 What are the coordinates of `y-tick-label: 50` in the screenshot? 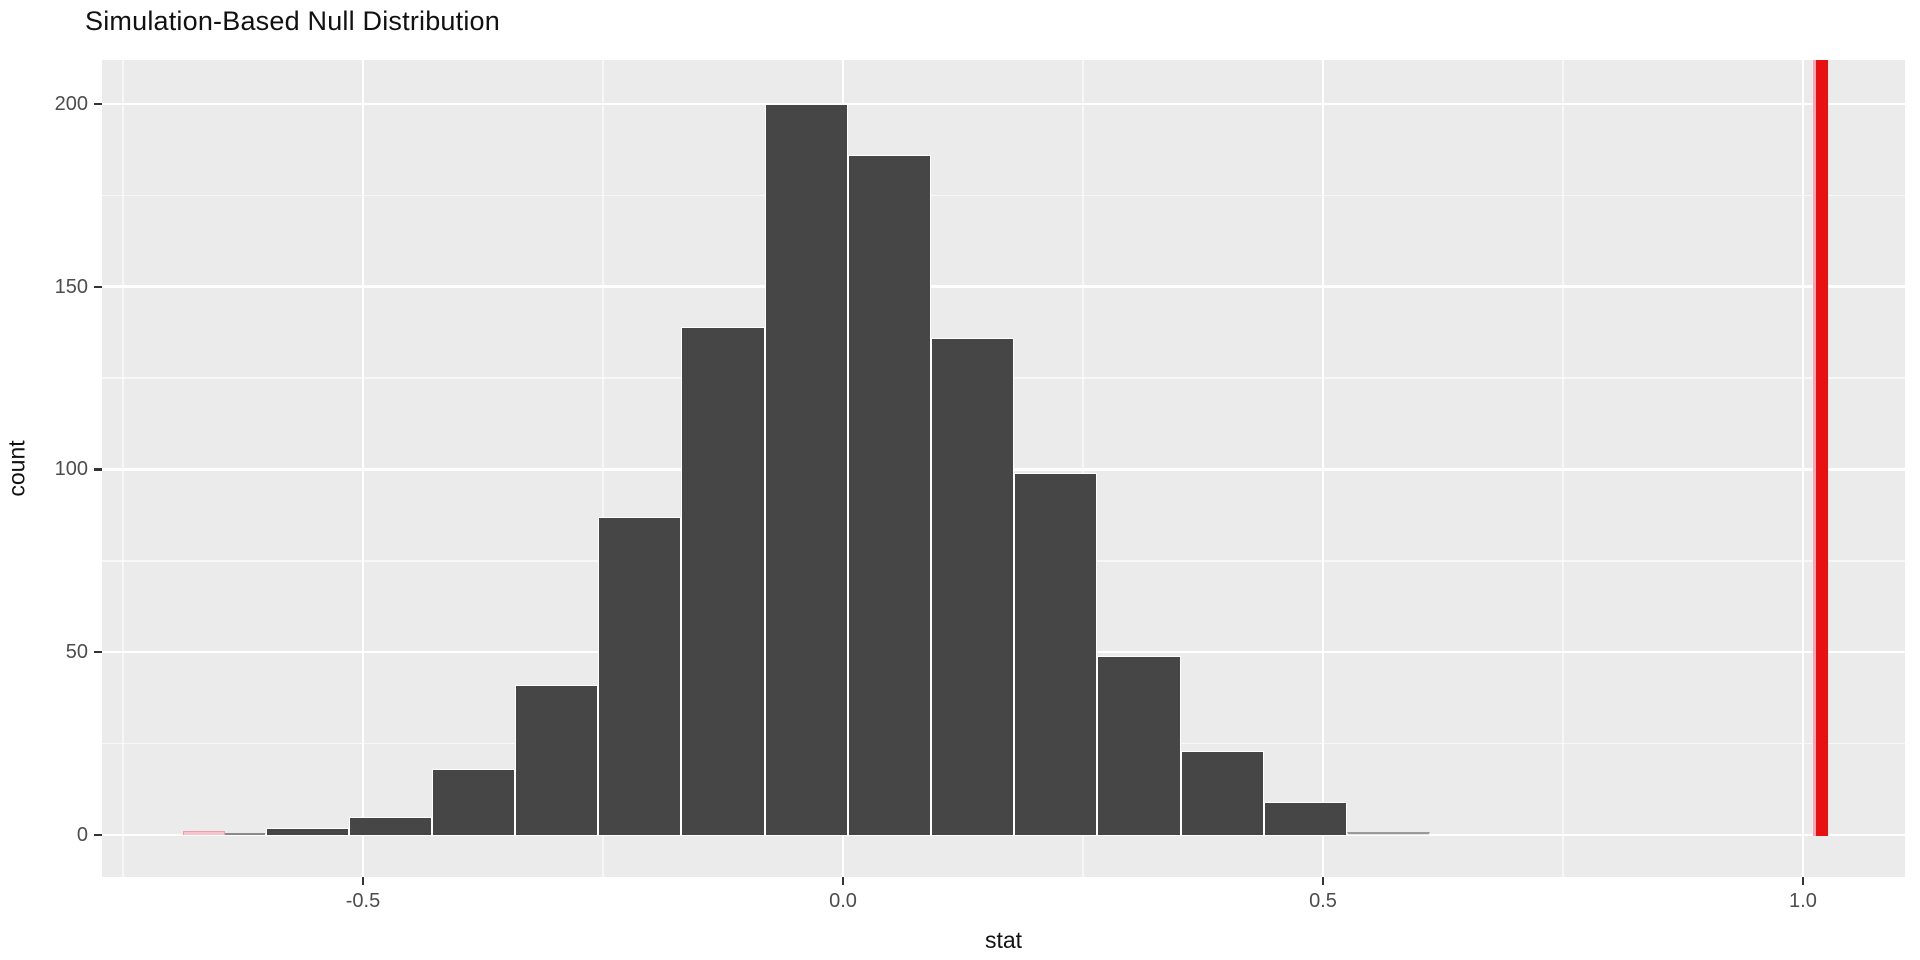 It's located at (76, 652).